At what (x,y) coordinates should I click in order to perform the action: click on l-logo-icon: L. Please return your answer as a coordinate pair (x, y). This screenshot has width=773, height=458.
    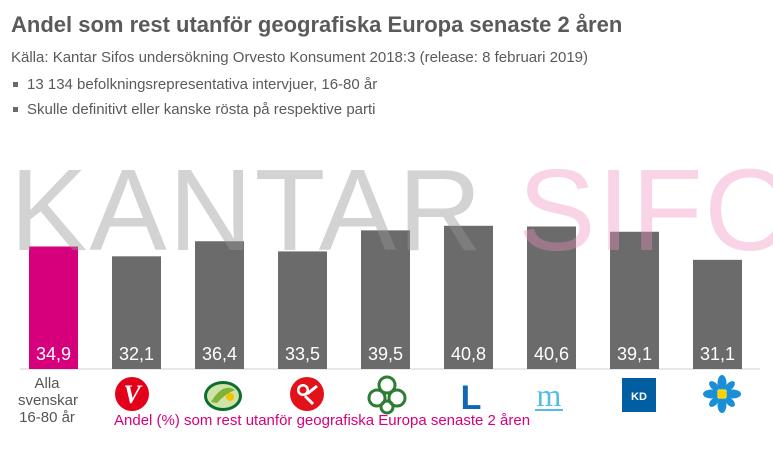
    Looking at the image, I should click on (471, 397).